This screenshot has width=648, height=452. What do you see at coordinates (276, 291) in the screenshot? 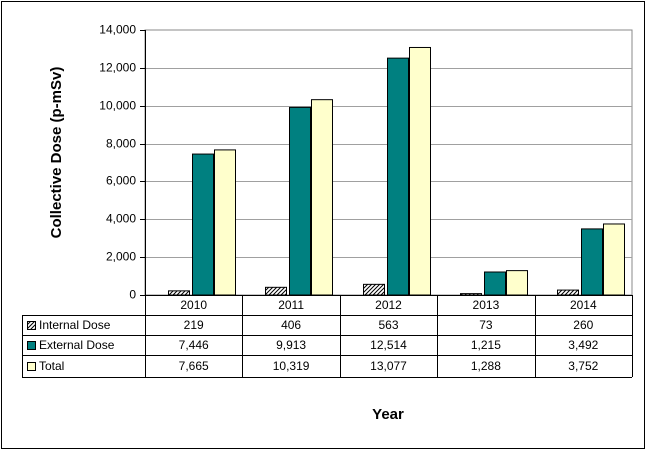
I see `bar-internal-dose-2011` at bounding box center [276, 291].